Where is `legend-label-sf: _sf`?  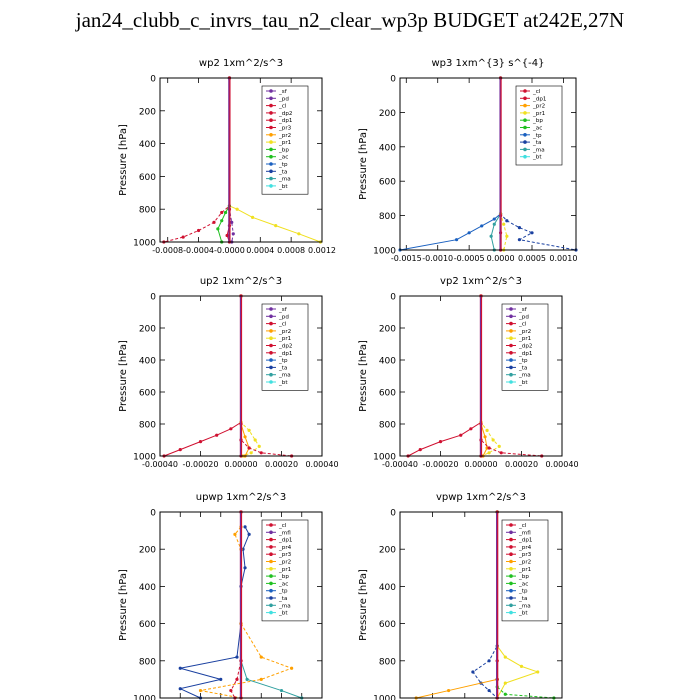
legend-label-sf: _sf is located at coordinates (283, 92).